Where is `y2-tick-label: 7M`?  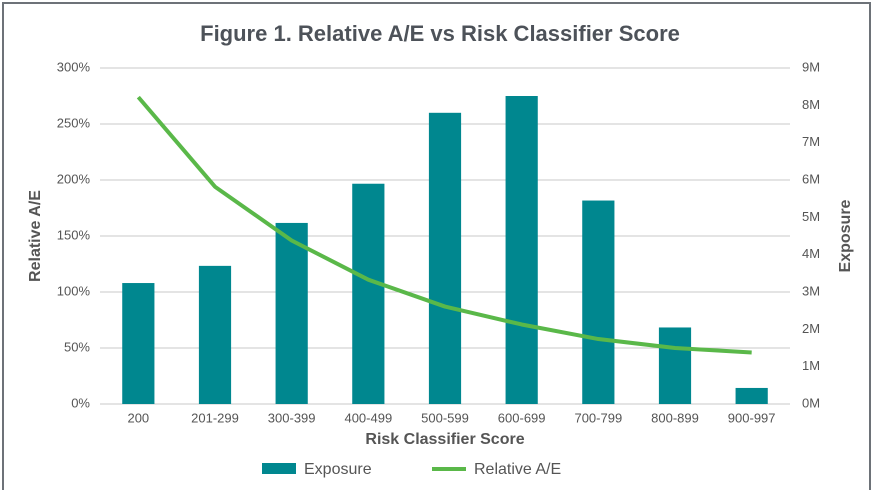 y2-tick-label: 7M is located at coordinates (811, 141).